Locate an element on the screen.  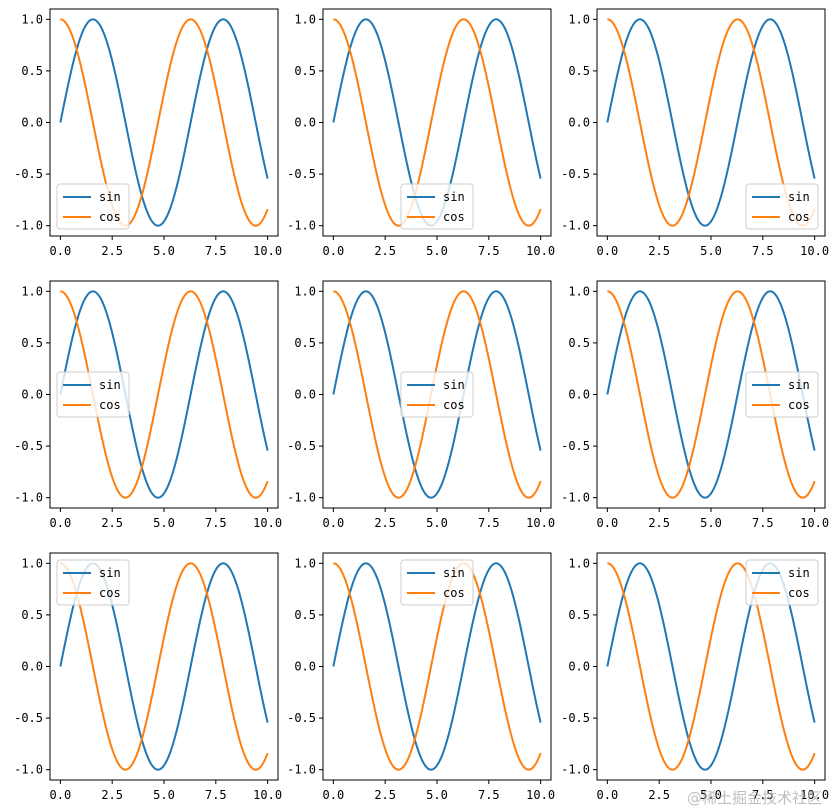
subplot-1: 0.0 2.5 5.0 7.5 10.0 -1.0 -0.5 0.0 0.5 1.0 sin cos is located at coordinates (148, 133).